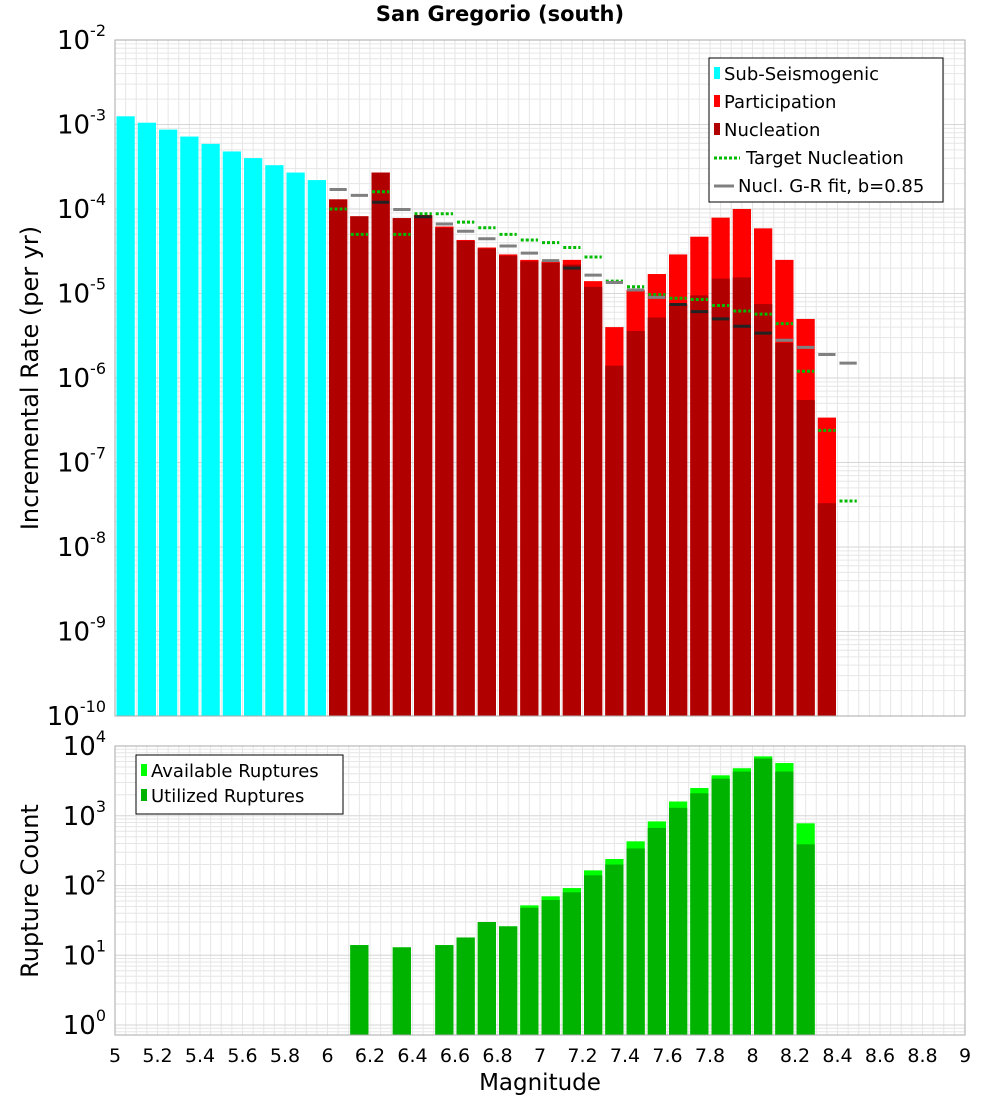 The width and height of the screenshot is (1000, 1100). I want to click on x-tick-label: 5.4, so click(200, 1056).